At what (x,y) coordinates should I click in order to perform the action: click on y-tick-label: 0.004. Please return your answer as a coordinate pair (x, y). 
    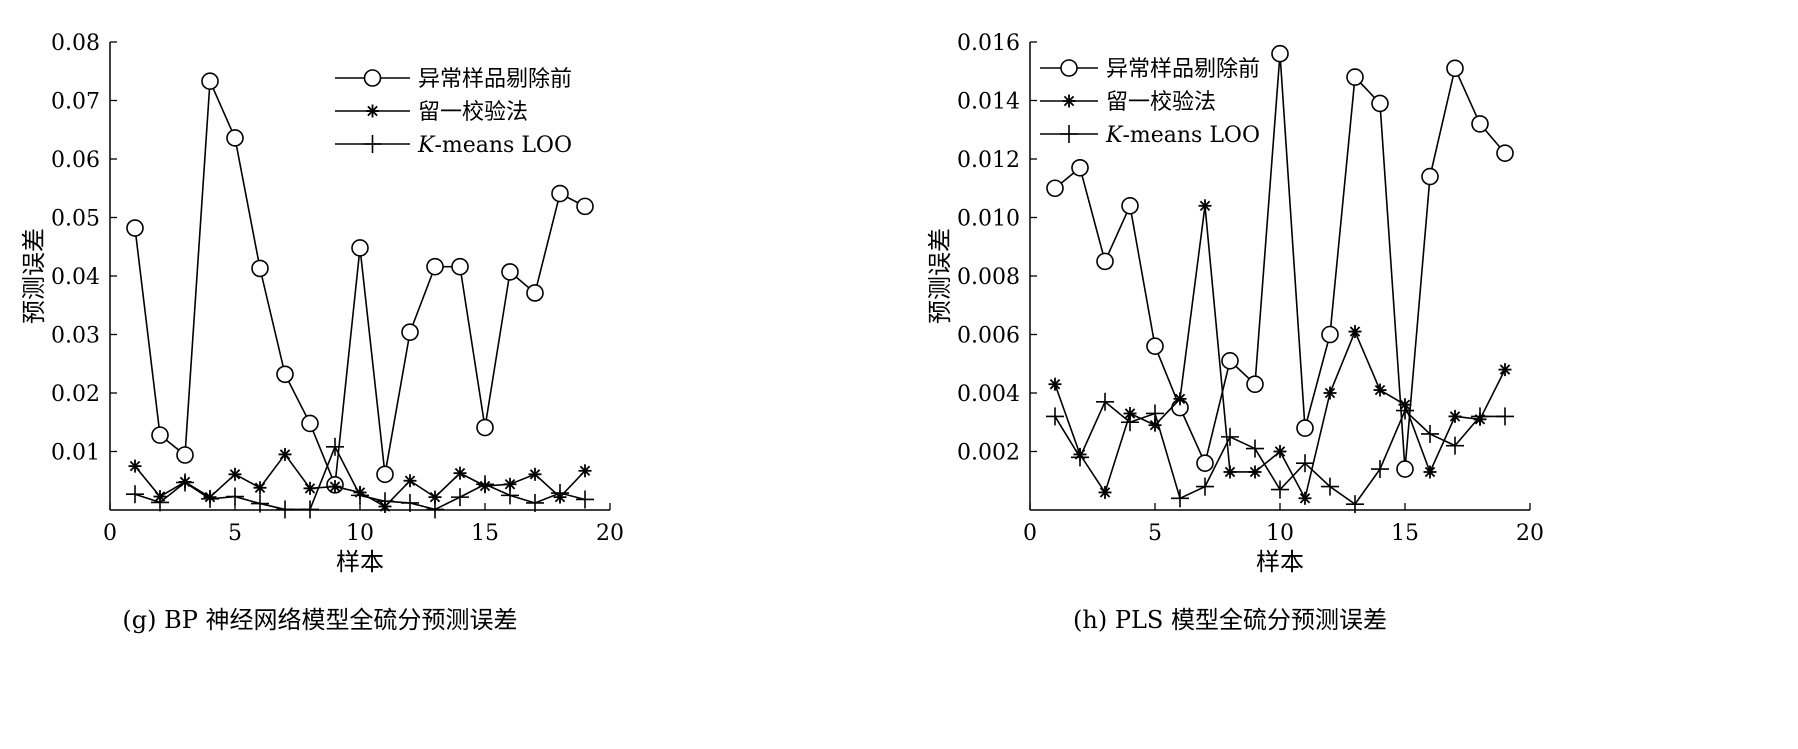
    Looking at the image, I should click on (988, 394).